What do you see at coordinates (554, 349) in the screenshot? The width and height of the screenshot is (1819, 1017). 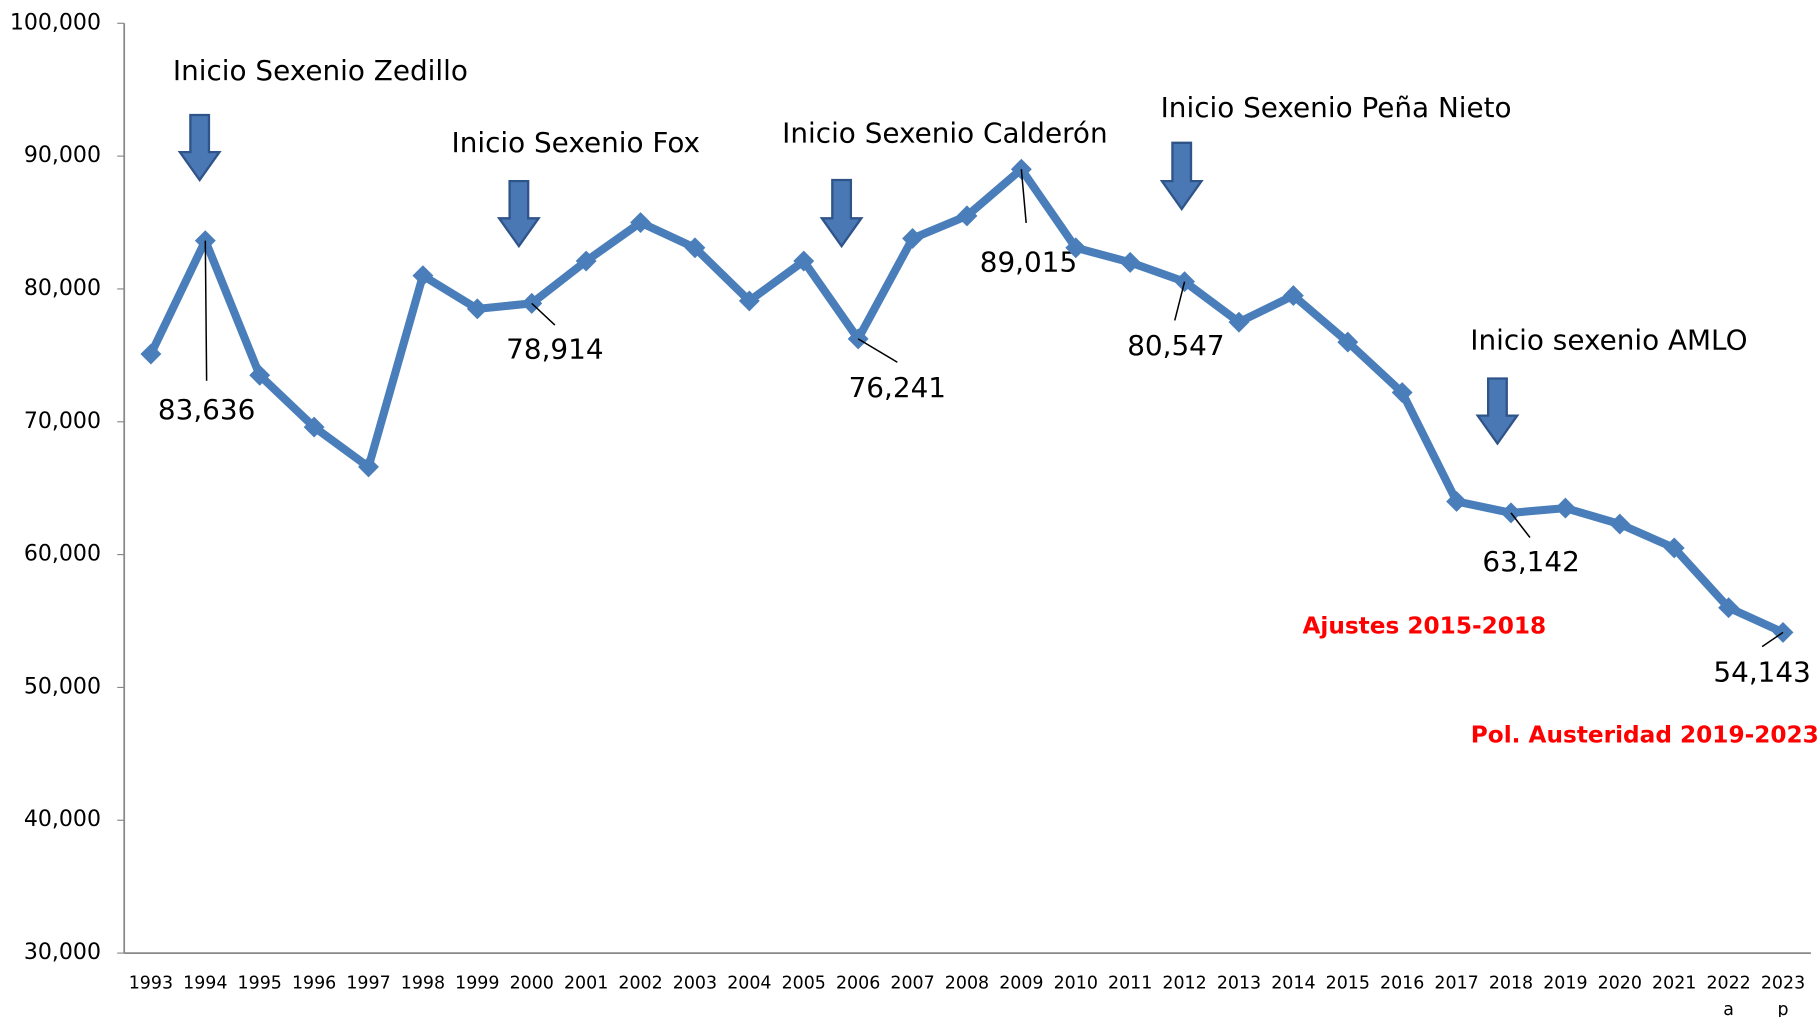 I see `data-label: 78,914` at bounding box center [554, 349].